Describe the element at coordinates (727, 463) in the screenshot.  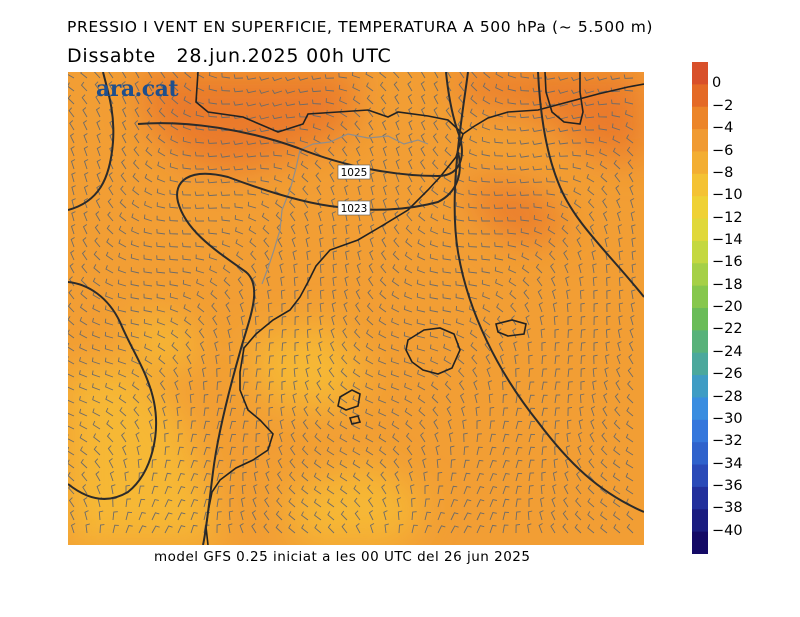
I see `colorbar-label: −34` at that location.